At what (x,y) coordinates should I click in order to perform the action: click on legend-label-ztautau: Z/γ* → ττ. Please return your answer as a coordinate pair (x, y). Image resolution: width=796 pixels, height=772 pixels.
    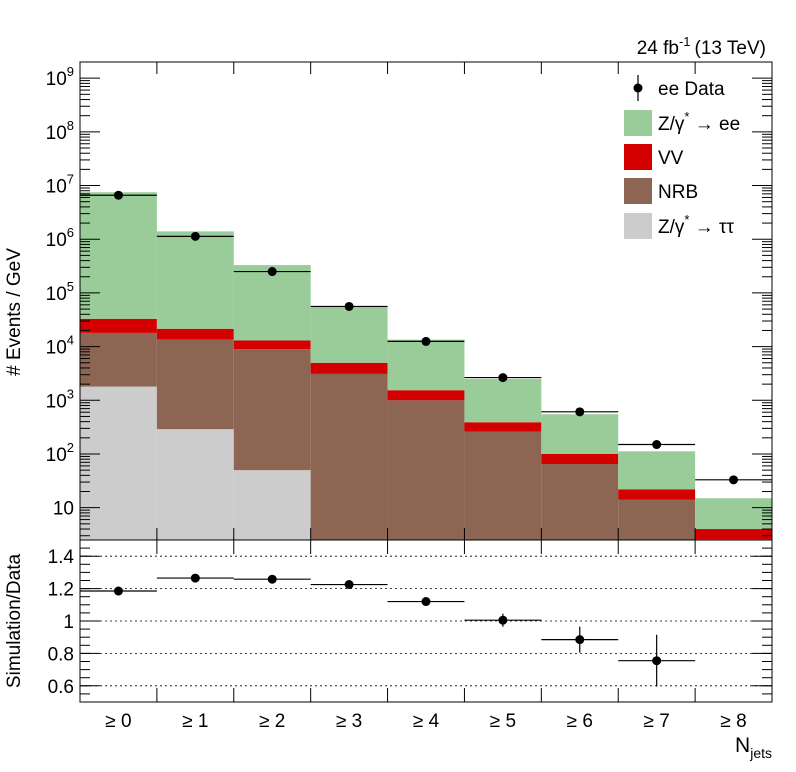
    Looking at the image, I should click on (696, 225).